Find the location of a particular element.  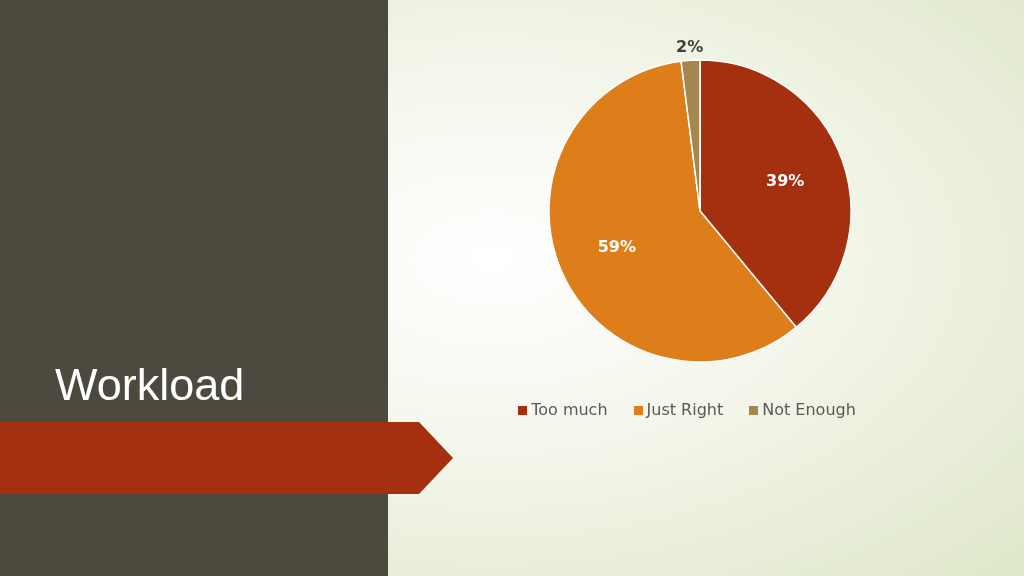

legend-label: Not Enough is located at coordinates (809, 409).